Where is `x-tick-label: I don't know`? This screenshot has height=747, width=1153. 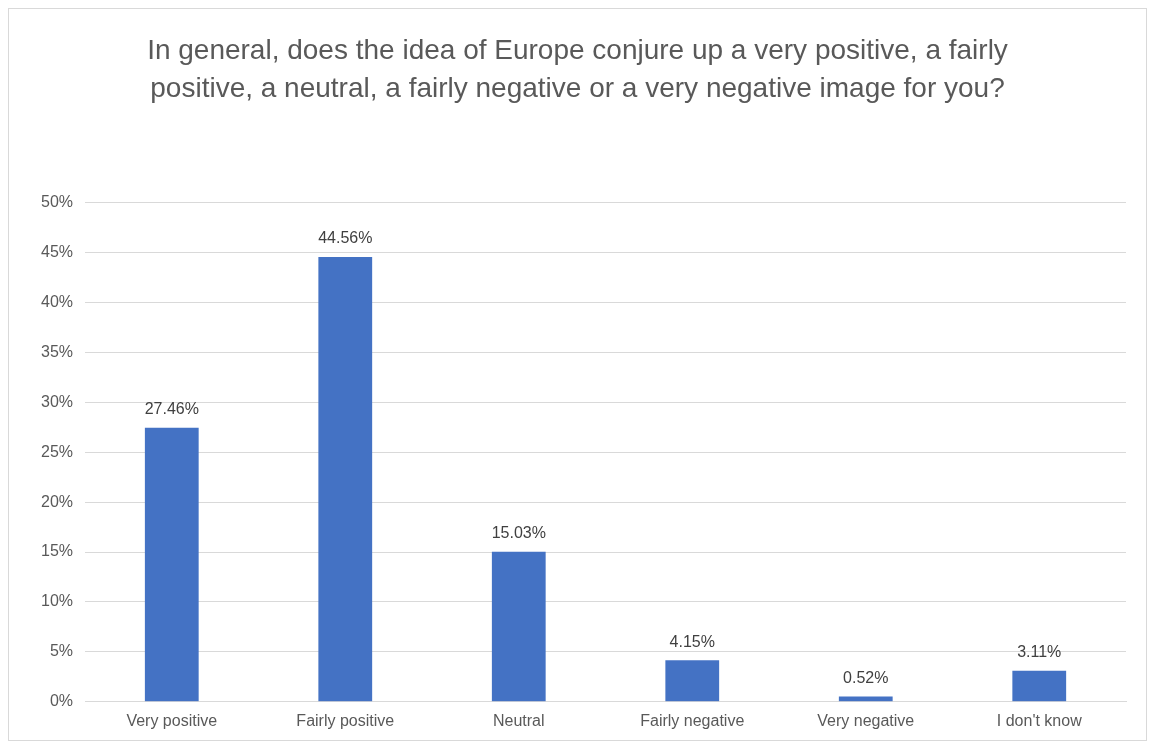 x-tick-label: I don't know is located at coordinates (1039, 720).